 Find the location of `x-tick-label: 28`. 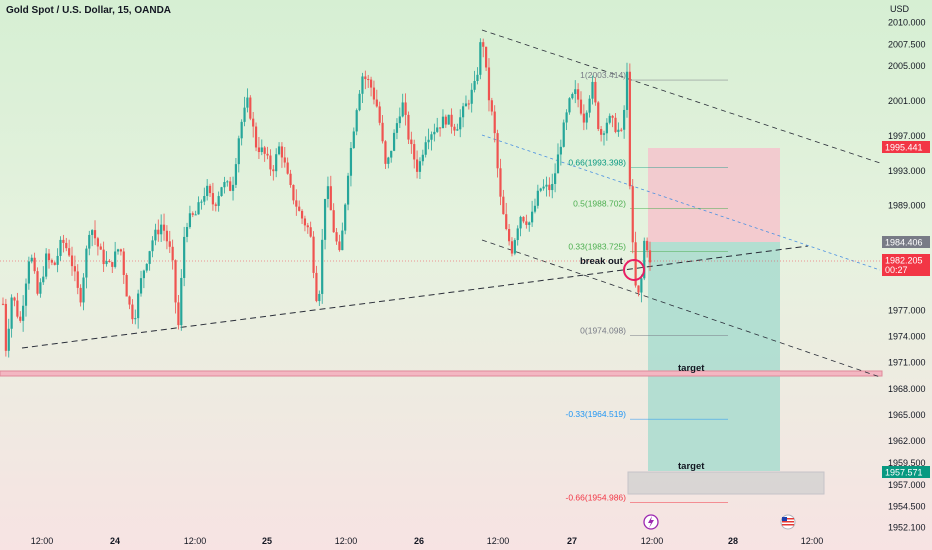

x-tick-label: 28 is located at coordinates (733, 541).